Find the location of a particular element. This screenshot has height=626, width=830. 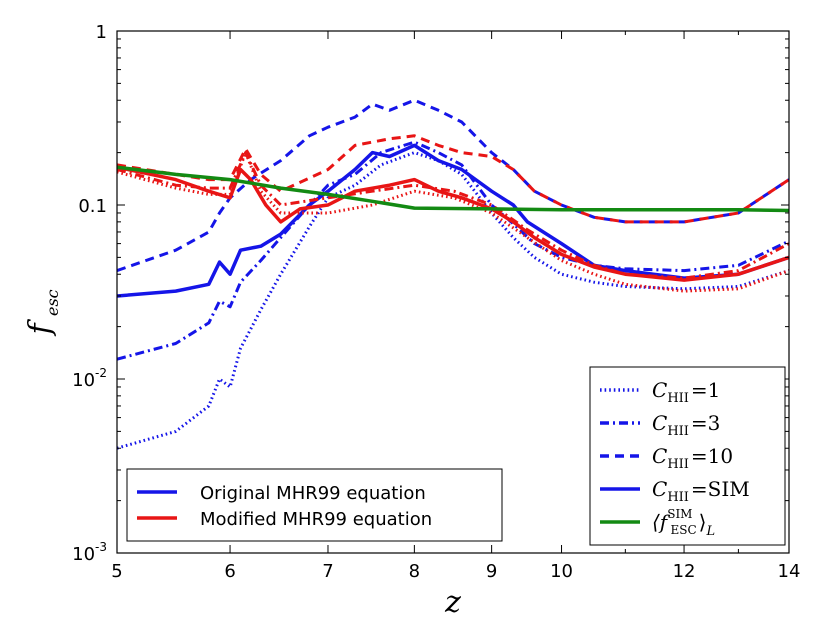

legend-right-label-1: CHII =1 is located at coordinates (686, 392).